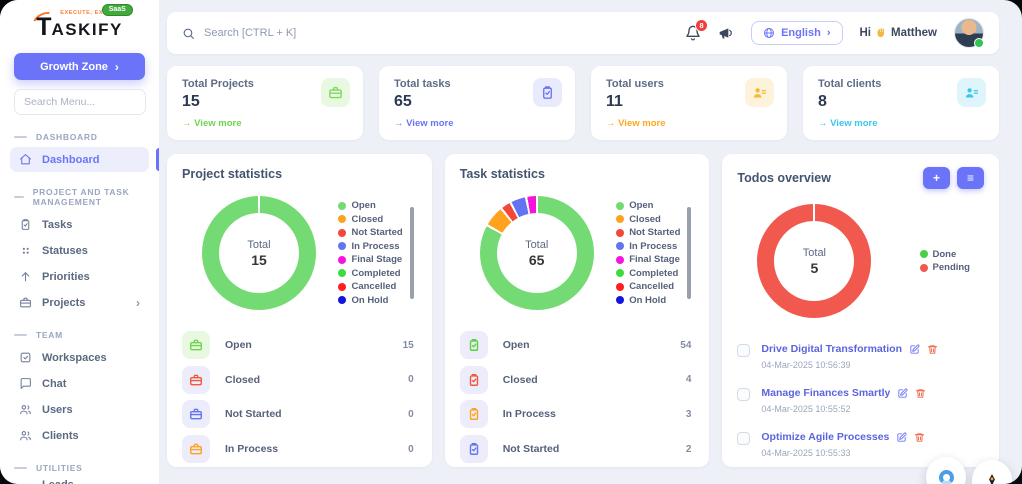 This screenshot has width=1022, height=484. Describe the element at coordinates (79, 66) in the screenshot. I see `workspace-switcher-button: Growth Zone ›` at that location.